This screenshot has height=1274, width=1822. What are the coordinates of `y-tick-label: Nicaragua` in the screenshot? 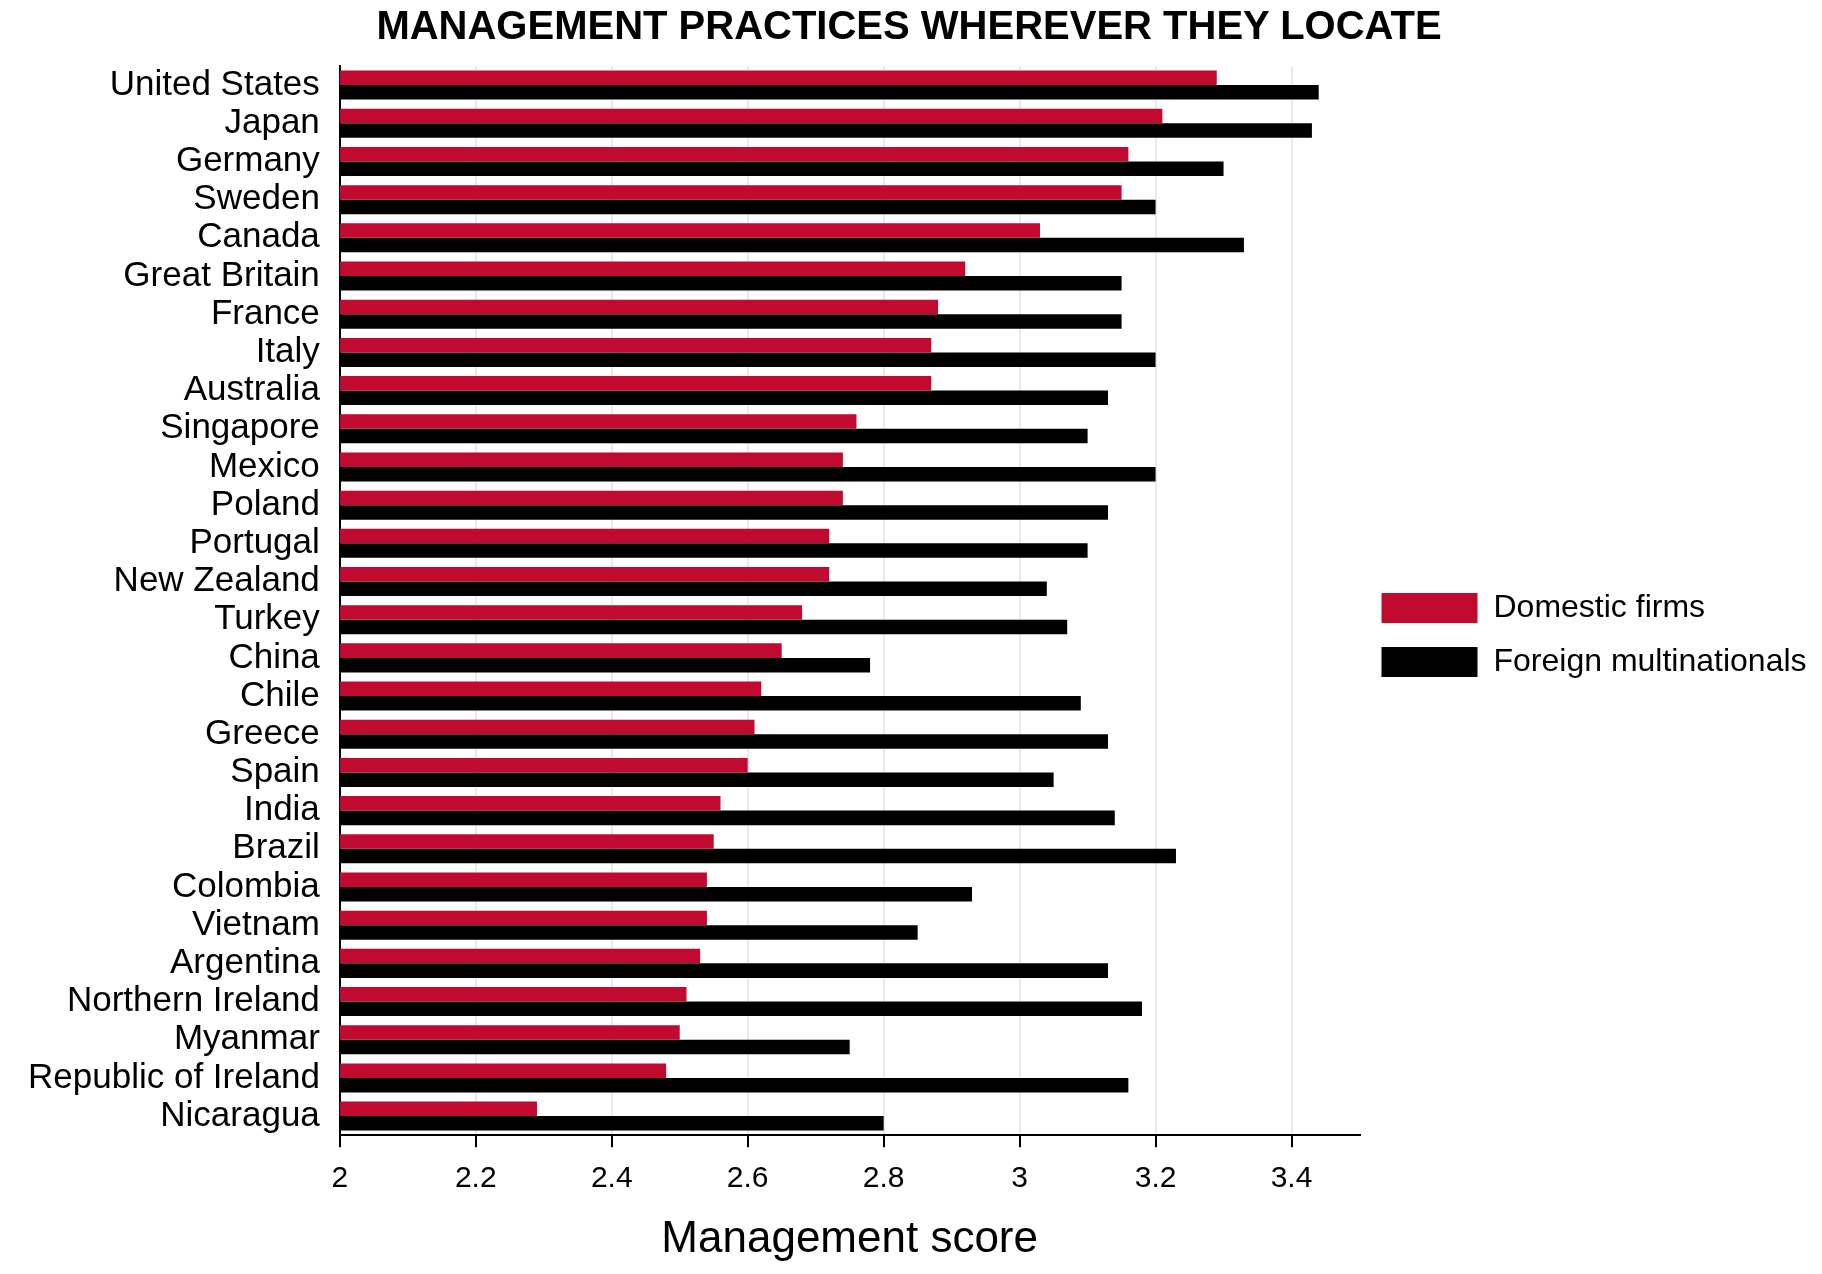 It's located at (240, 1113).